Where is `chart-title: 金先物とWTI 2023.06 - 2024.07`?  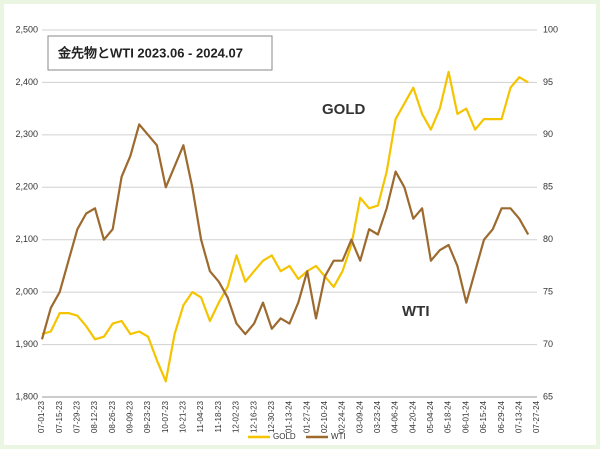 chart-title: 金先物とWTI 2023.06 - 2024.07 is located at coordinates (150, 52).